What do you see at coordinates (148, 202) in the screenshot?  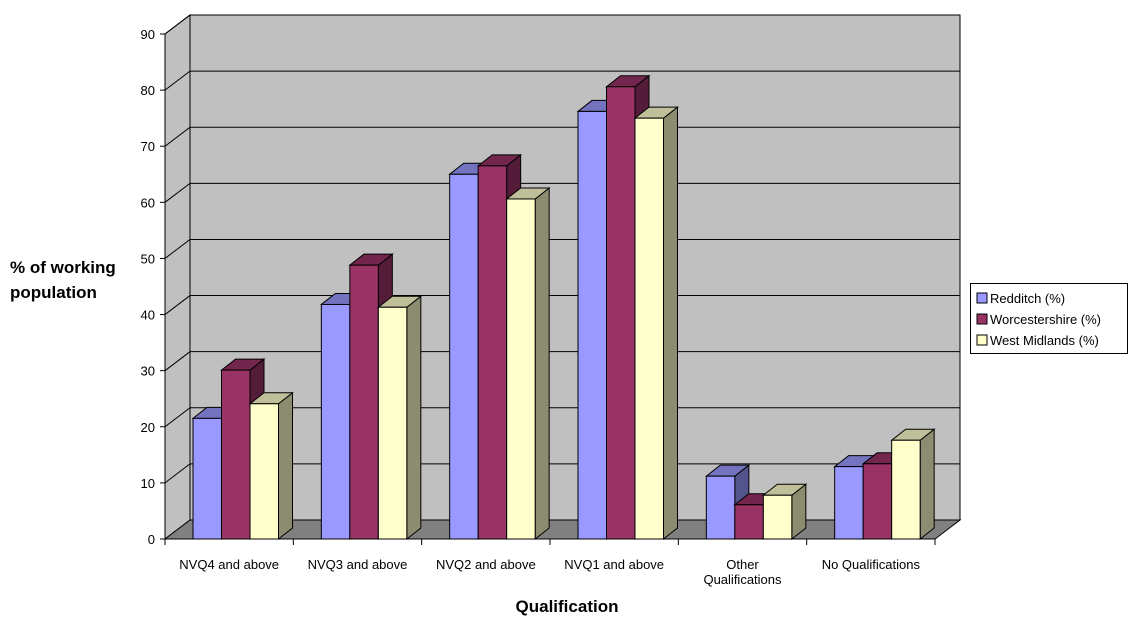 I see `y-tick-label: 60` at bounding box center [148, 202].